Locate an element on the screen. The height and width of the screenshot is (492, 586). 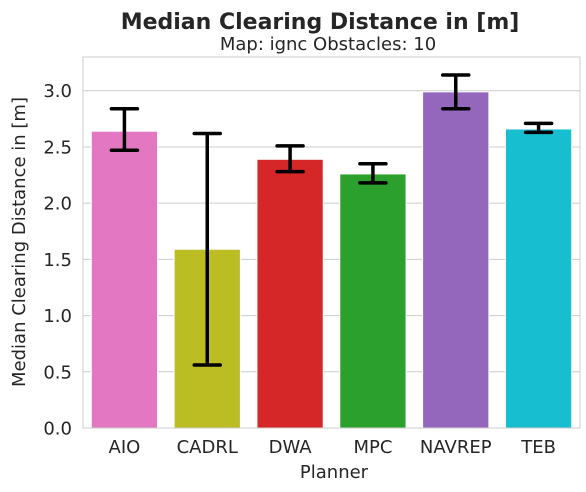
y-tick-label: 3.0 is located at coordinates (57, 91).